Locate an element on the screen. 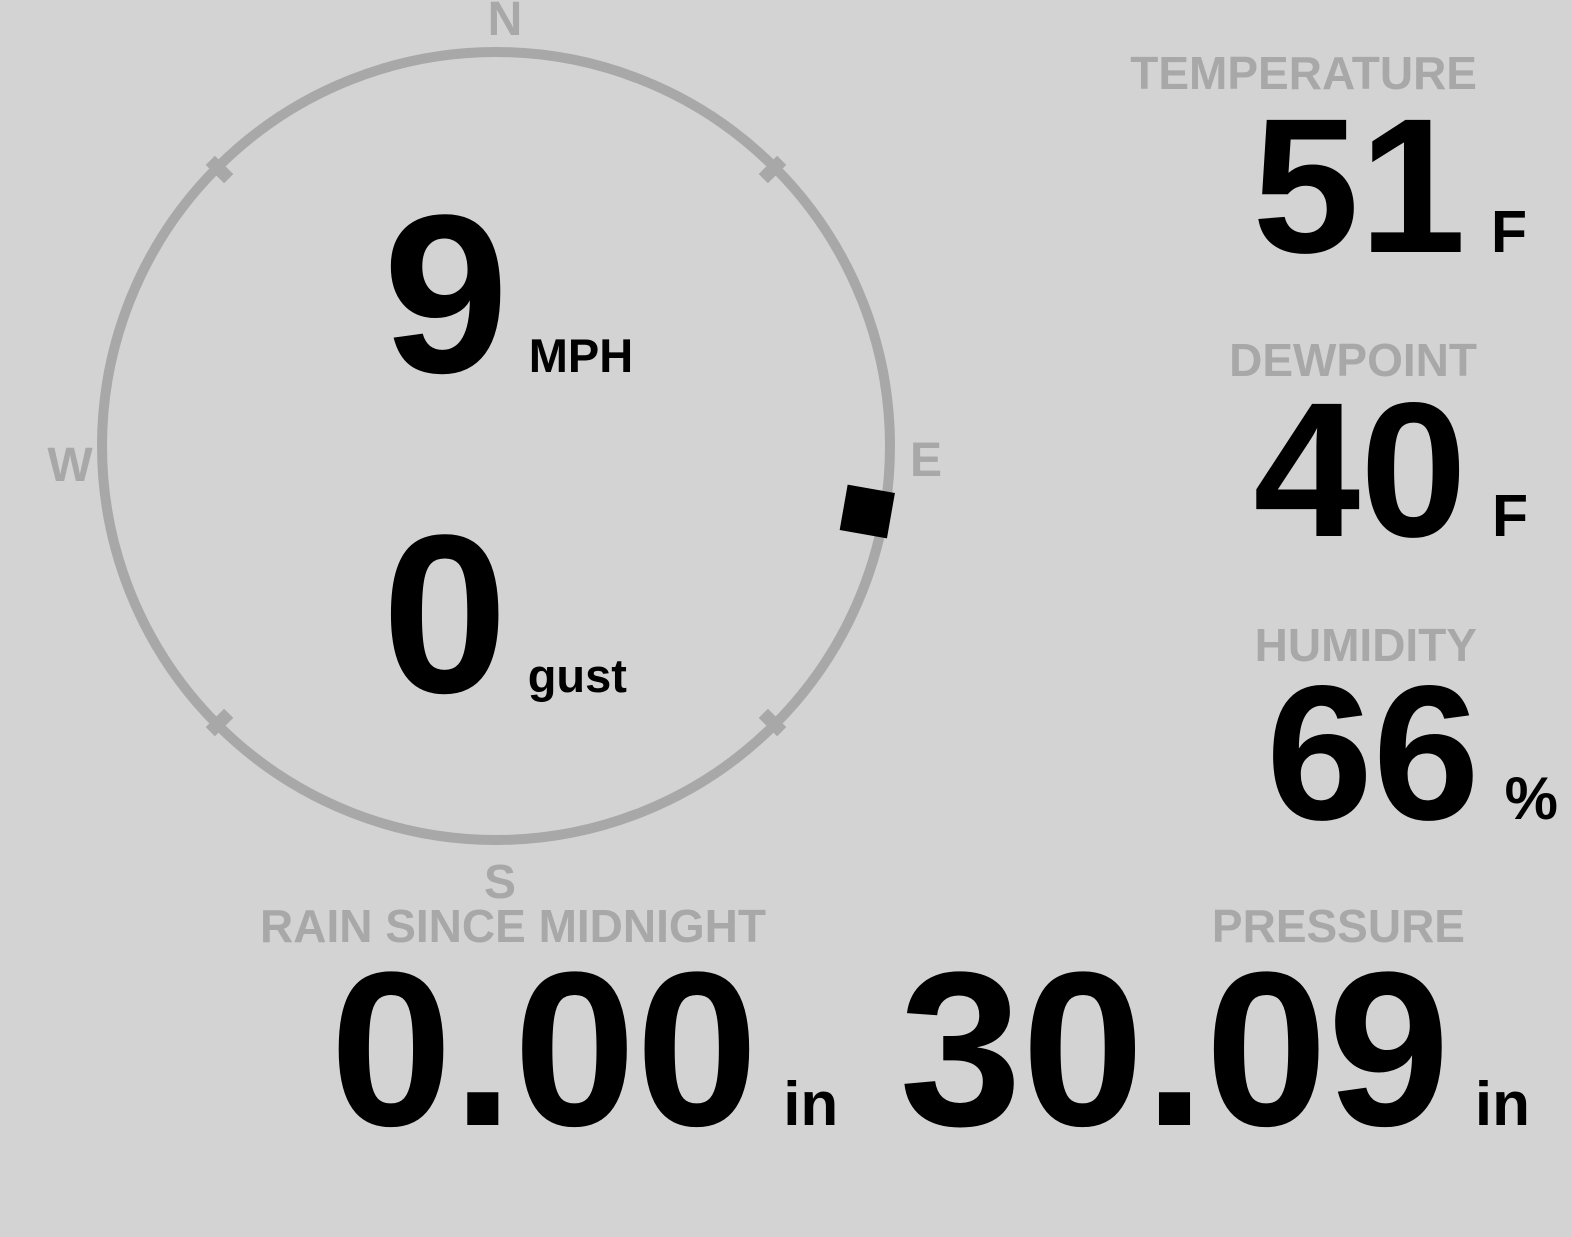  dewpoint-value: 40 is located at coordinates (1360, 469).